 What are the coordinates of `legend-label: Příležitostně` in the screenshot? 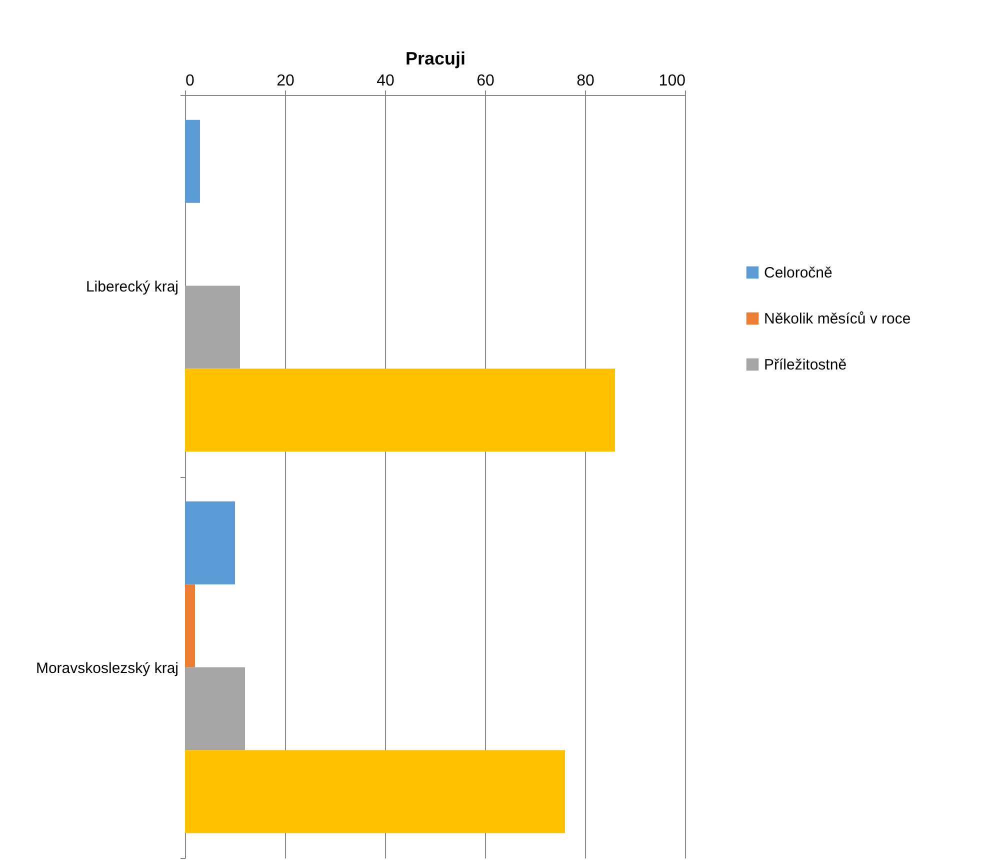 It's located at (805, 365).